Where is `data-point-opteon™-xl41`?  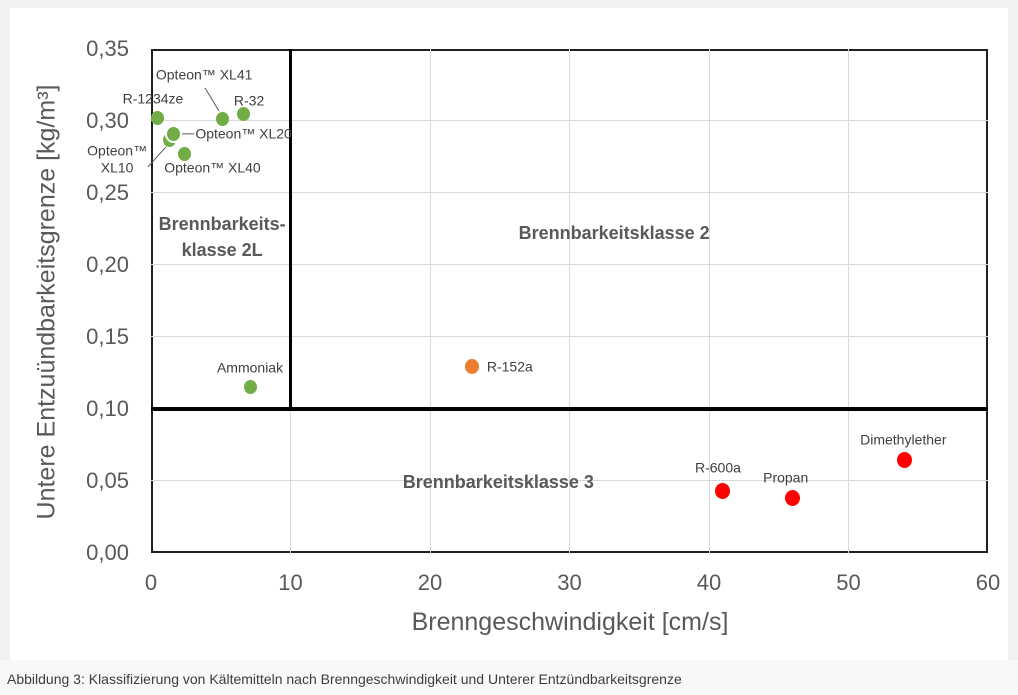
data-point-opteon™-xl41 is located at coordinates (222, 119).